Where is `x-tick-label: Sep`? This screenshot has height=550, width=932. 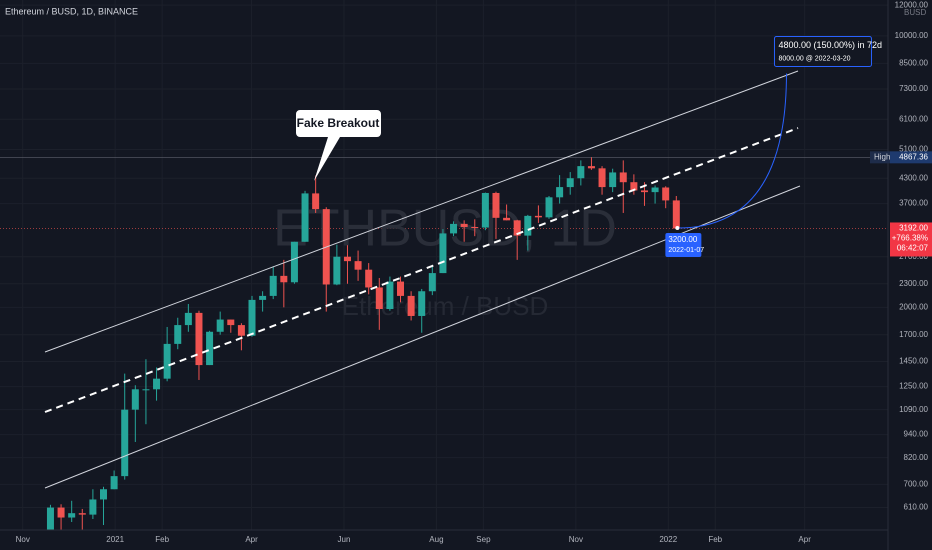 x-tick-label: Sep is located at coordinates (483, 539).